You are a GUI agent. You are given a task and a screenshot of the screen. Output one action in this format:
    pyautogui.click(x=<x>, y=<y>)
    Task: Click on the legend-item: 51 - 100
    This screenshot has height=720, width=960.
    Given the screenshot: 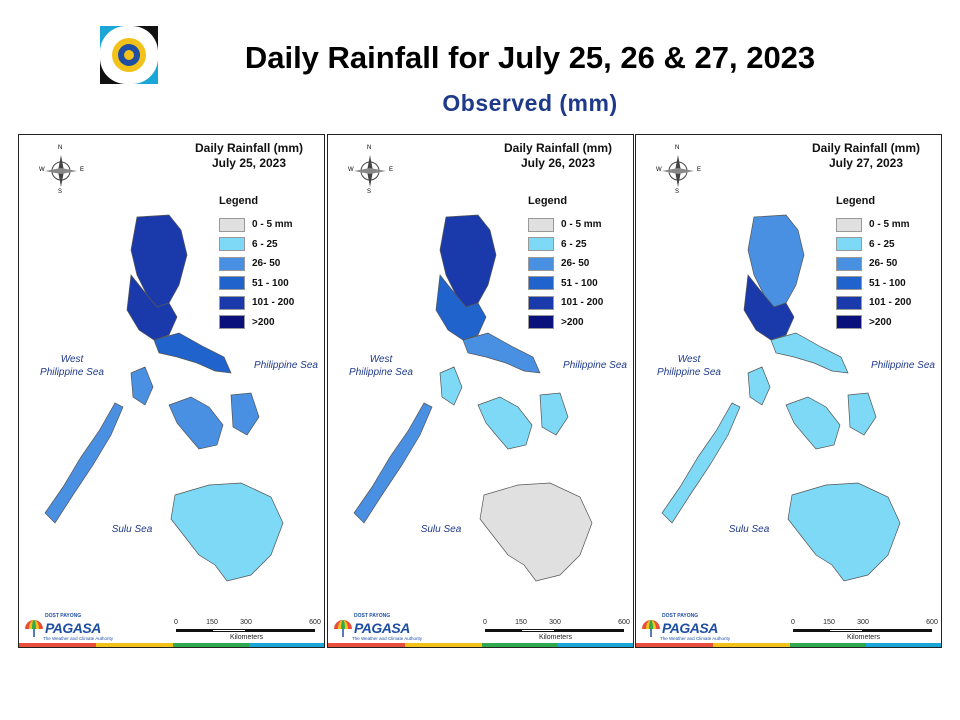 What is the action you would take?
    pyautogui.click(x=886, y=284)
    